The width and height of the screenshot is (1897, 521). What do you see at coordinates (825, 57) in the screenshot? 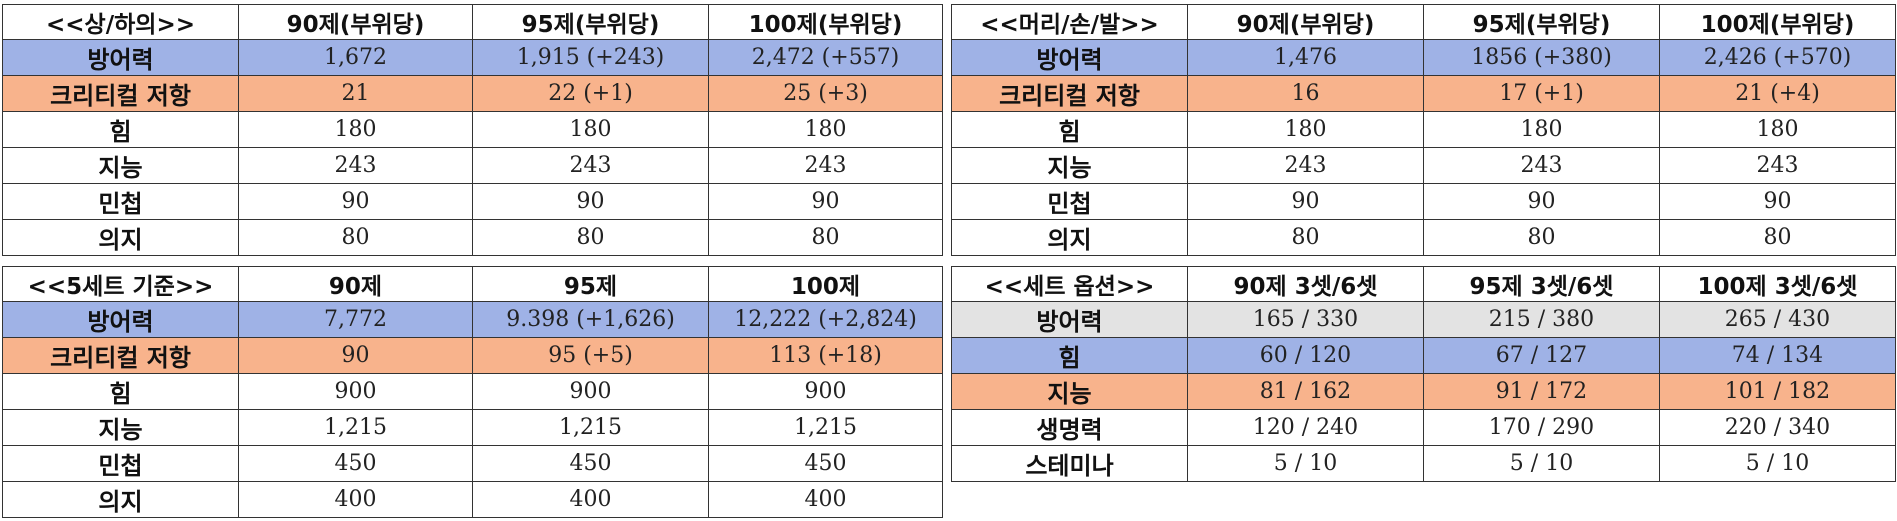
I see `table-cell: 2,472 (+557)` at bounding box center [825, 57].